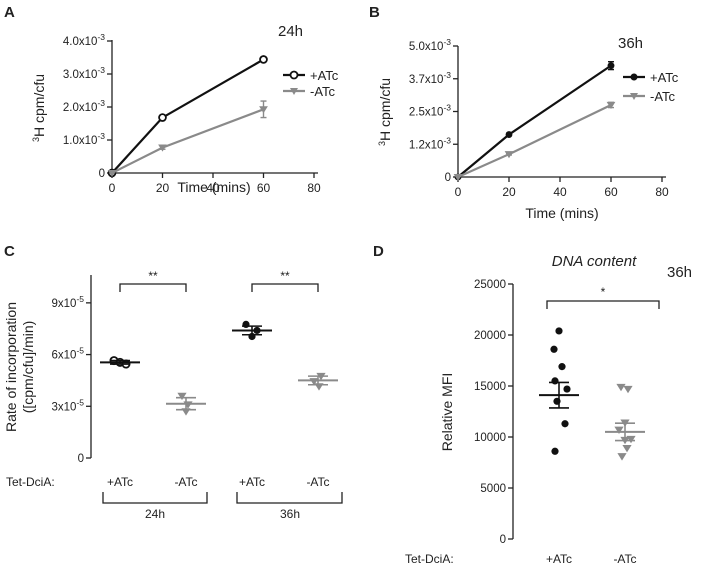  Describe the element at coordinates (264, 188) in the screenshot. I see `panel-a-xtick-label-3: 60` at that location.